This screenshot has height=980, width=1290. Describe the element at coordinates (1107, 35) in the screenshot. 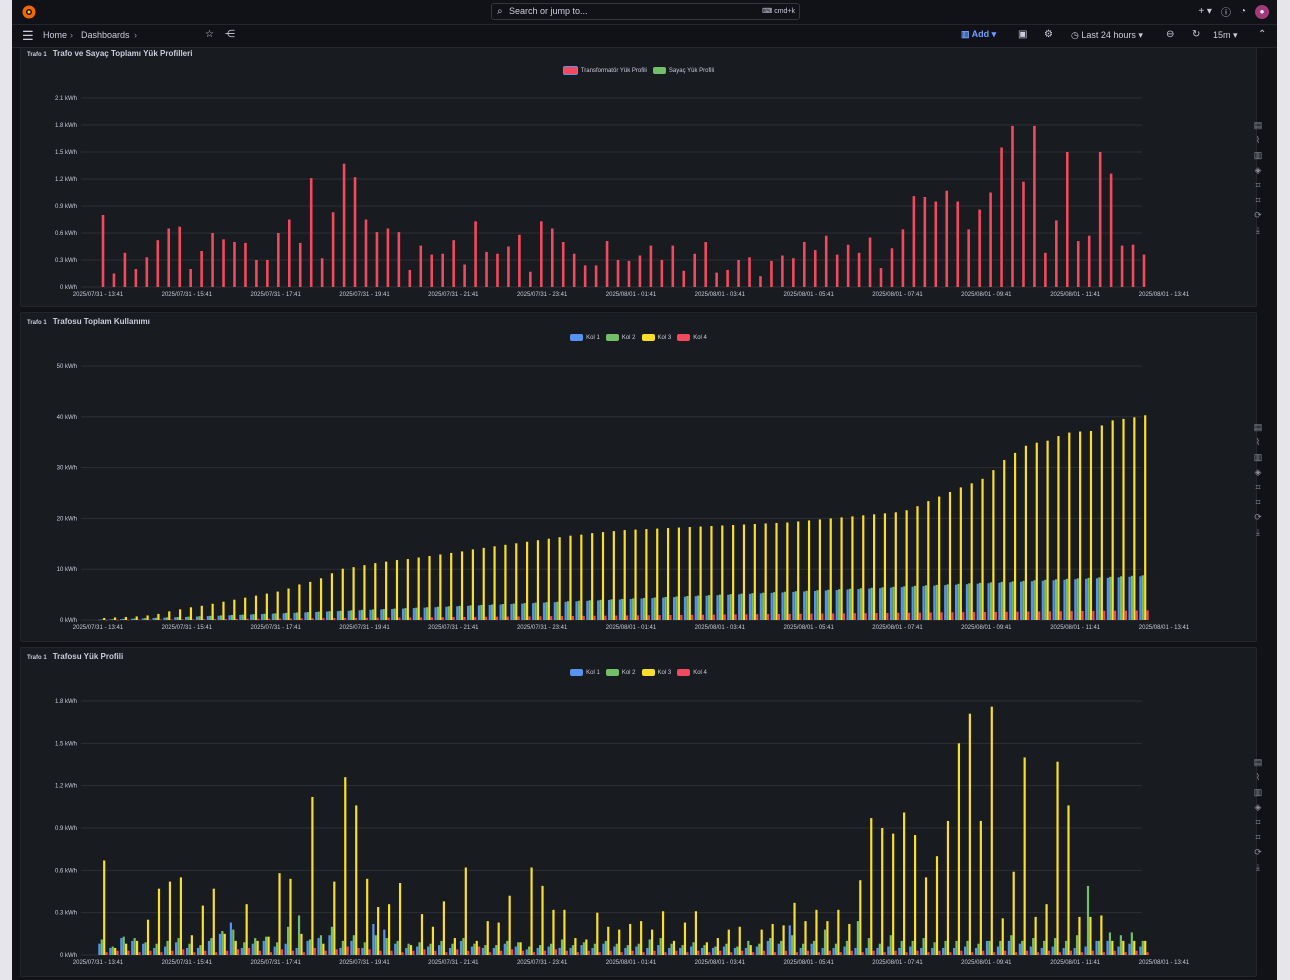

I see `time-range-picker: ◷ Last 24 hours ▾` at that location.